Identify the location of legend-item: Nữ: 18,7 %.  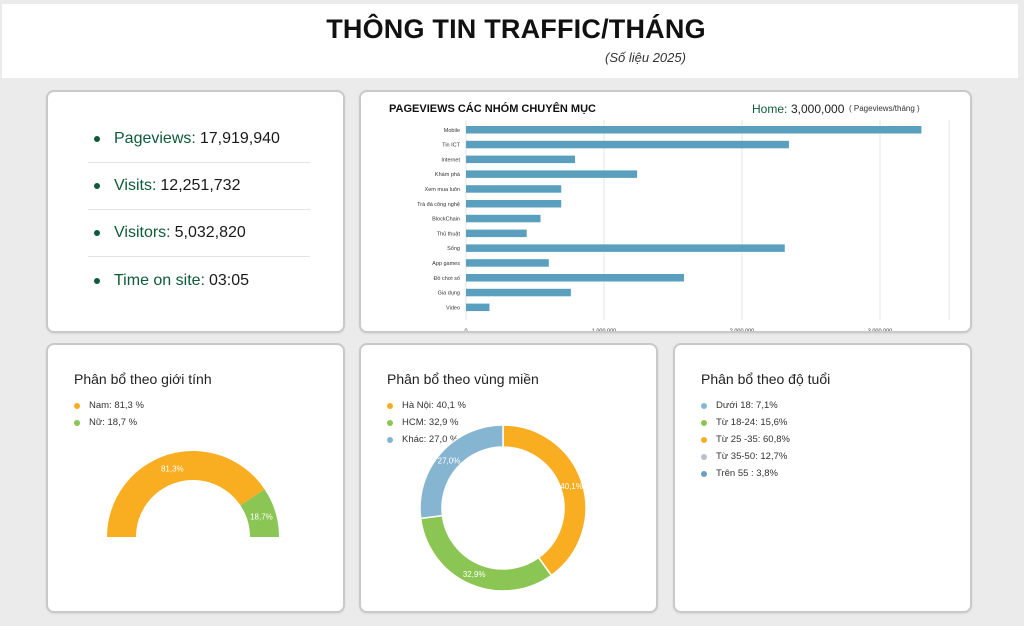
(109, 422).